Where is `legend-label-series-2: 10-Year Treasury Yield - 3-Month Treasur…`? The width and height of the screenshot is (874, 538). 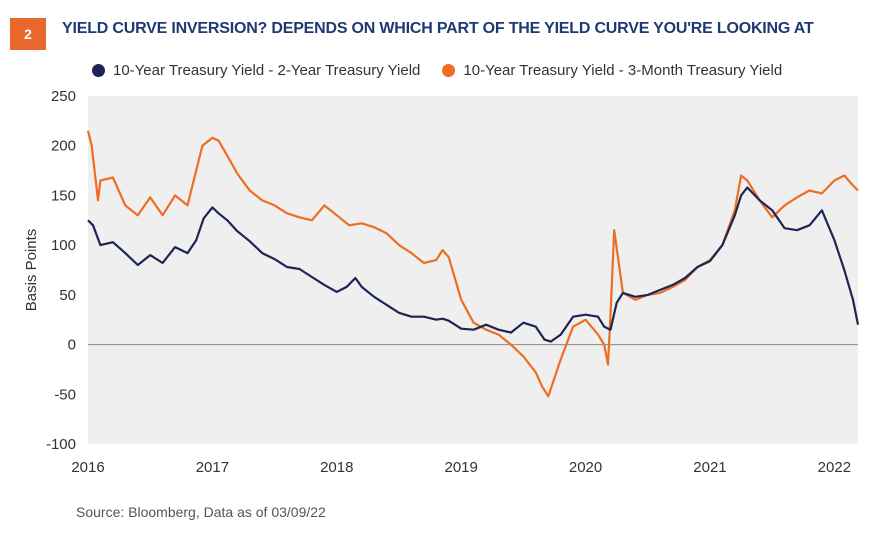 legend-label-series-2: 10-Year Treasury Yield - 3-Month Treasur… is located at coordinates (623, 70).